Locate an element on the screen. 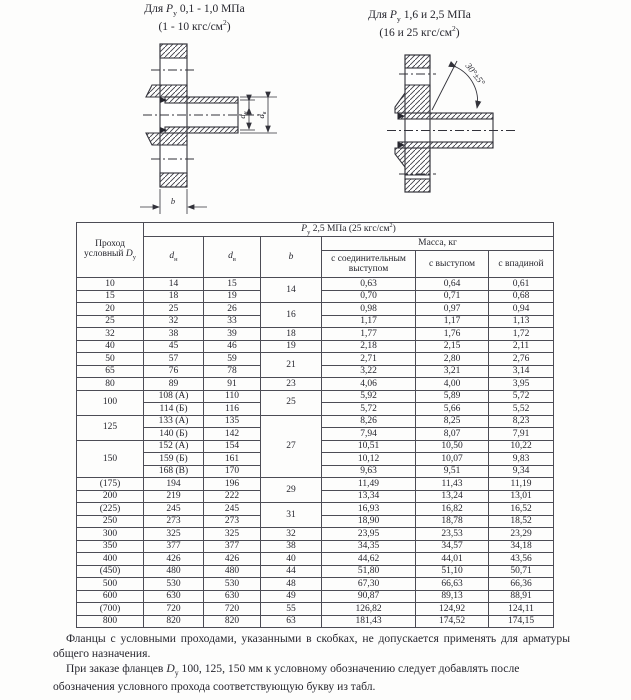 This screenshot has width=631, height=700. table-cell: 426 is located at coordinates (173, 559).